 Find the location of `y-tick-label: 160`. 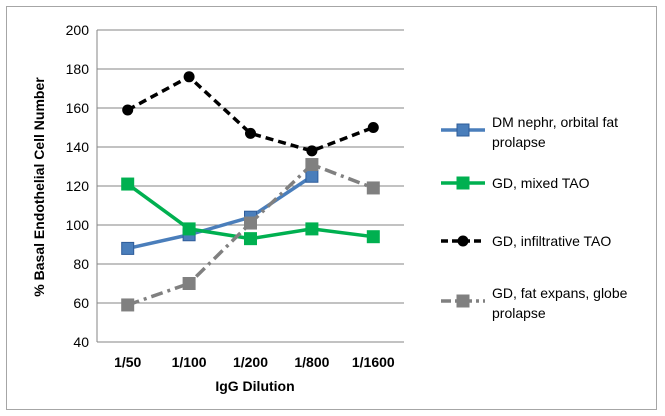

y-tick-label: 160 is located at coordinates (78, 108).